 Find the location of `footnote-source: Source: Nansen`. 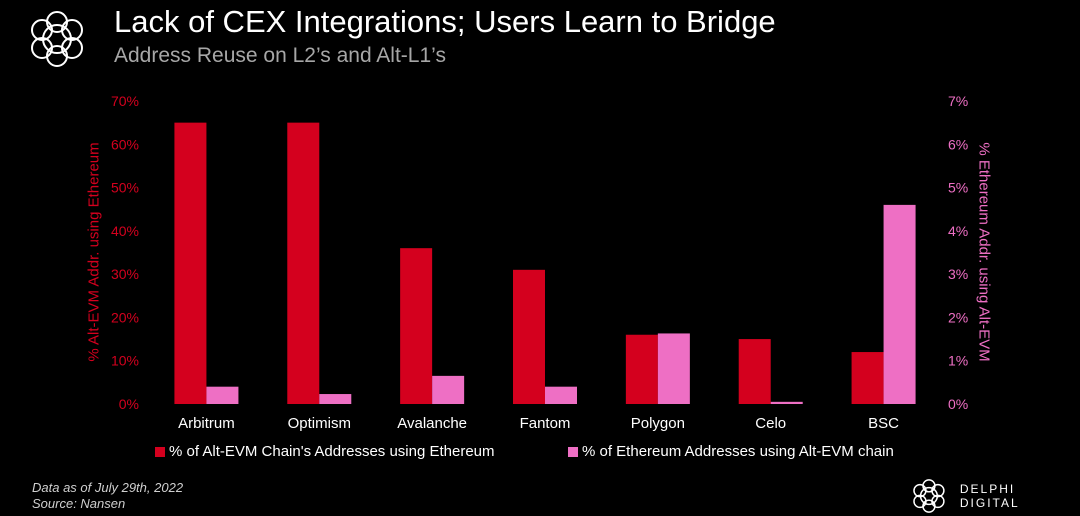

footnote-source: Source: Nansen is located at coordinates (79, 503).